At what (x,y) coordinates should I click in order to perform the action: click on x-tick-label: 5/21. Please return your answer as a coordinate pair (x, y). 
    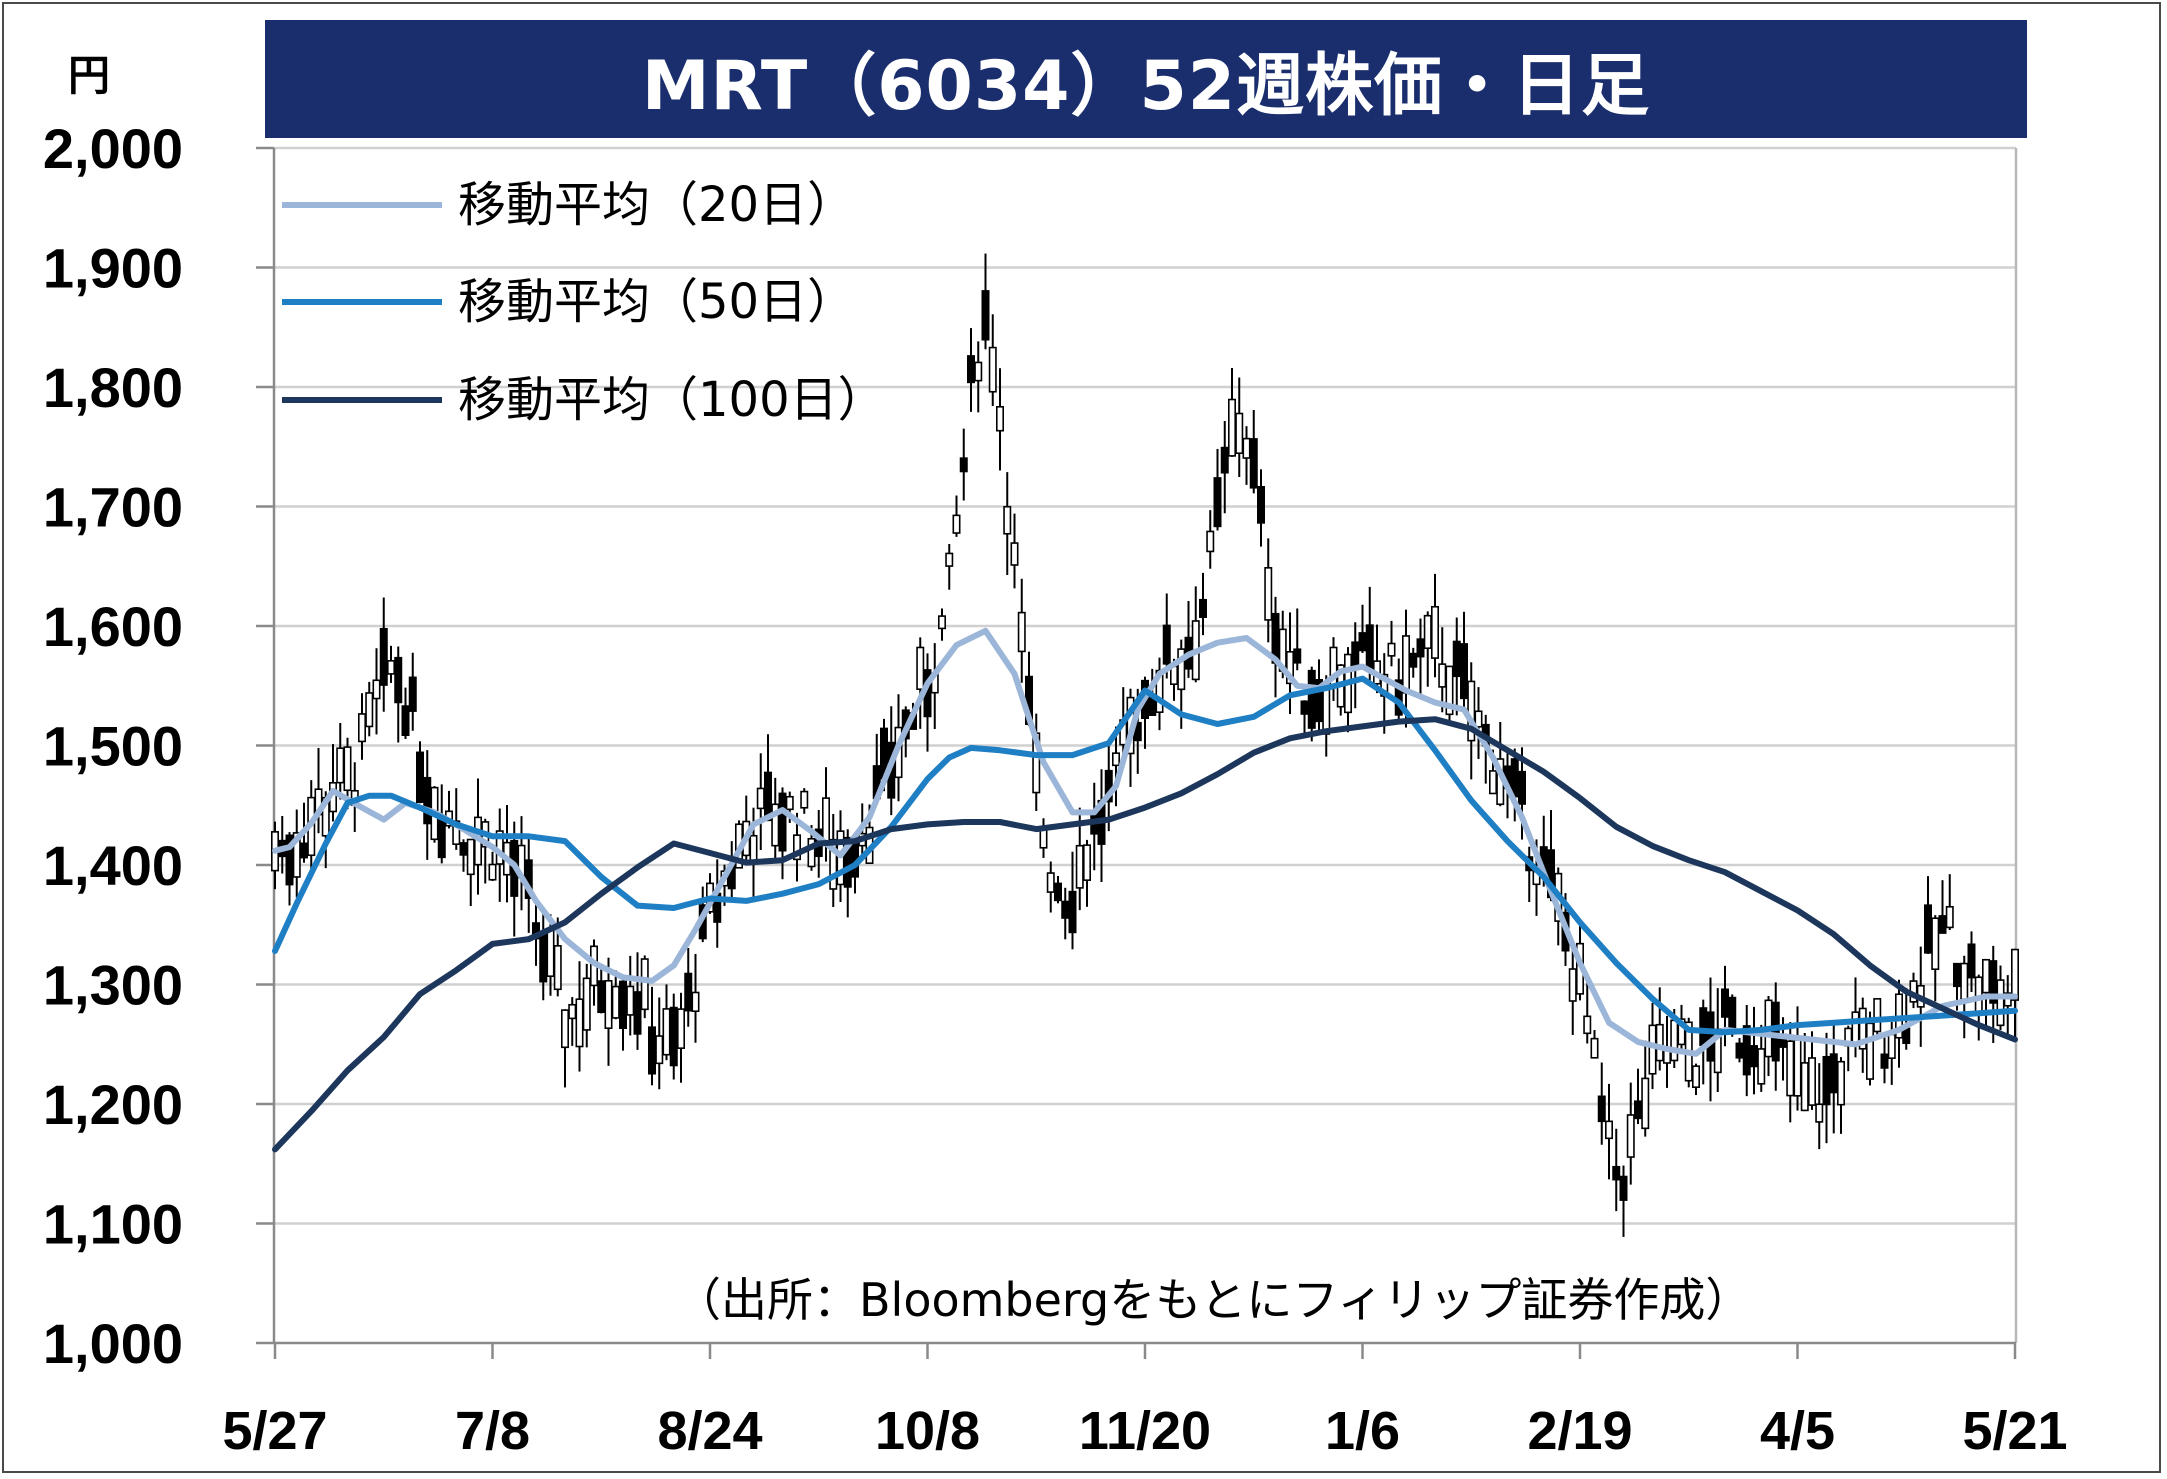
    Looking at the image, I should click on (2014, 1431).